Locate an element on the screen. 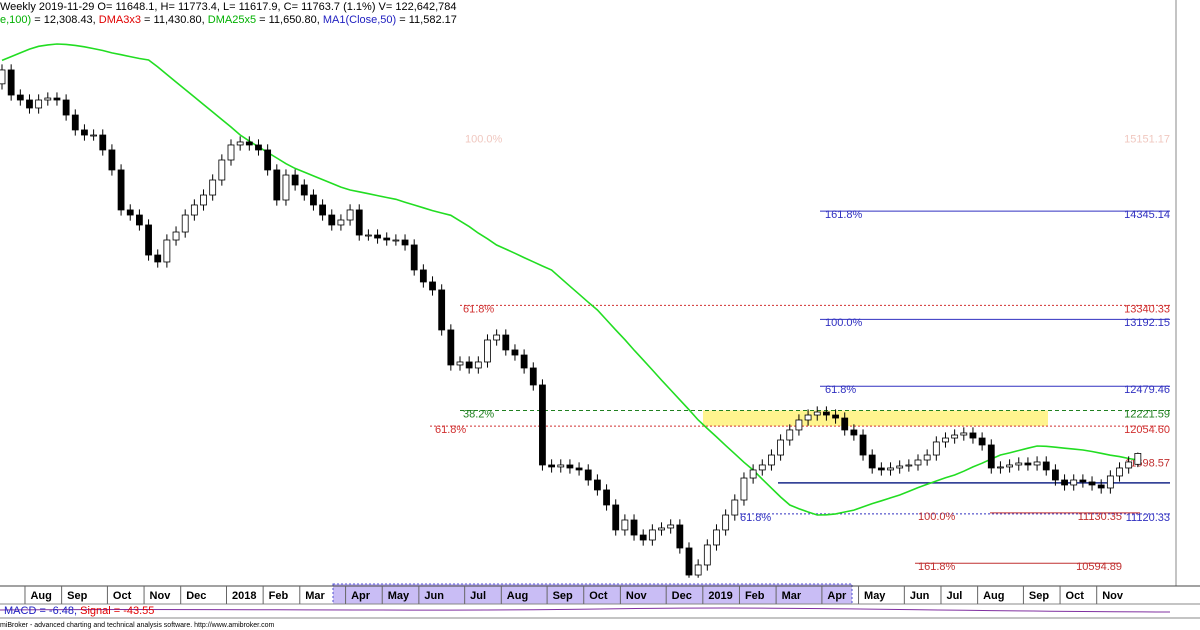  zone is located at coordinates (875, 418).